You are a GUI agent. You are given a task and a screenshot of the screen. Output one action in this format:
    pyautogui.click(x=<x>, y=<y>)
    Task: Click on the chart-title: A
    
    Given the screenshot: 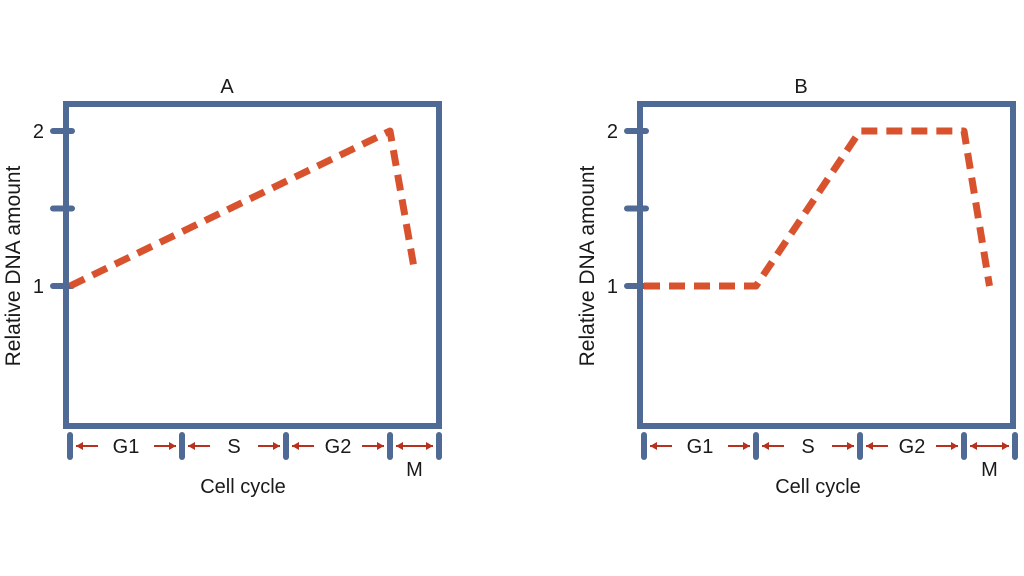 What is the action you would take?
    pyautogui.click(x=227, y=87)
    